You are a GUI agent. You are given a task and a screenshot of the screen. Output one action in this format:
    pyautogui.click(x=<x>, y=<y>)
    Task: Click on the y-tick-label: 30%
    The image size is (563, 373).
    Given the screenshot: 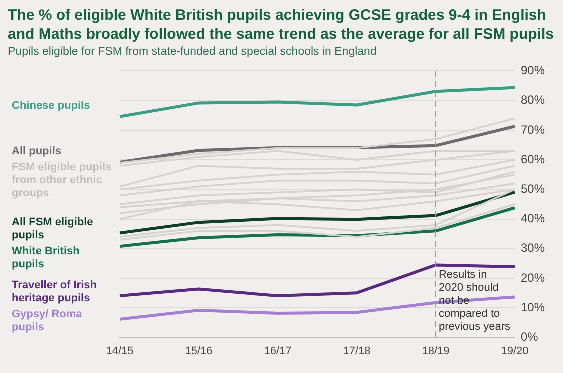 What is the action you would take?
    pyautogui.click(x=533, y=248)
    